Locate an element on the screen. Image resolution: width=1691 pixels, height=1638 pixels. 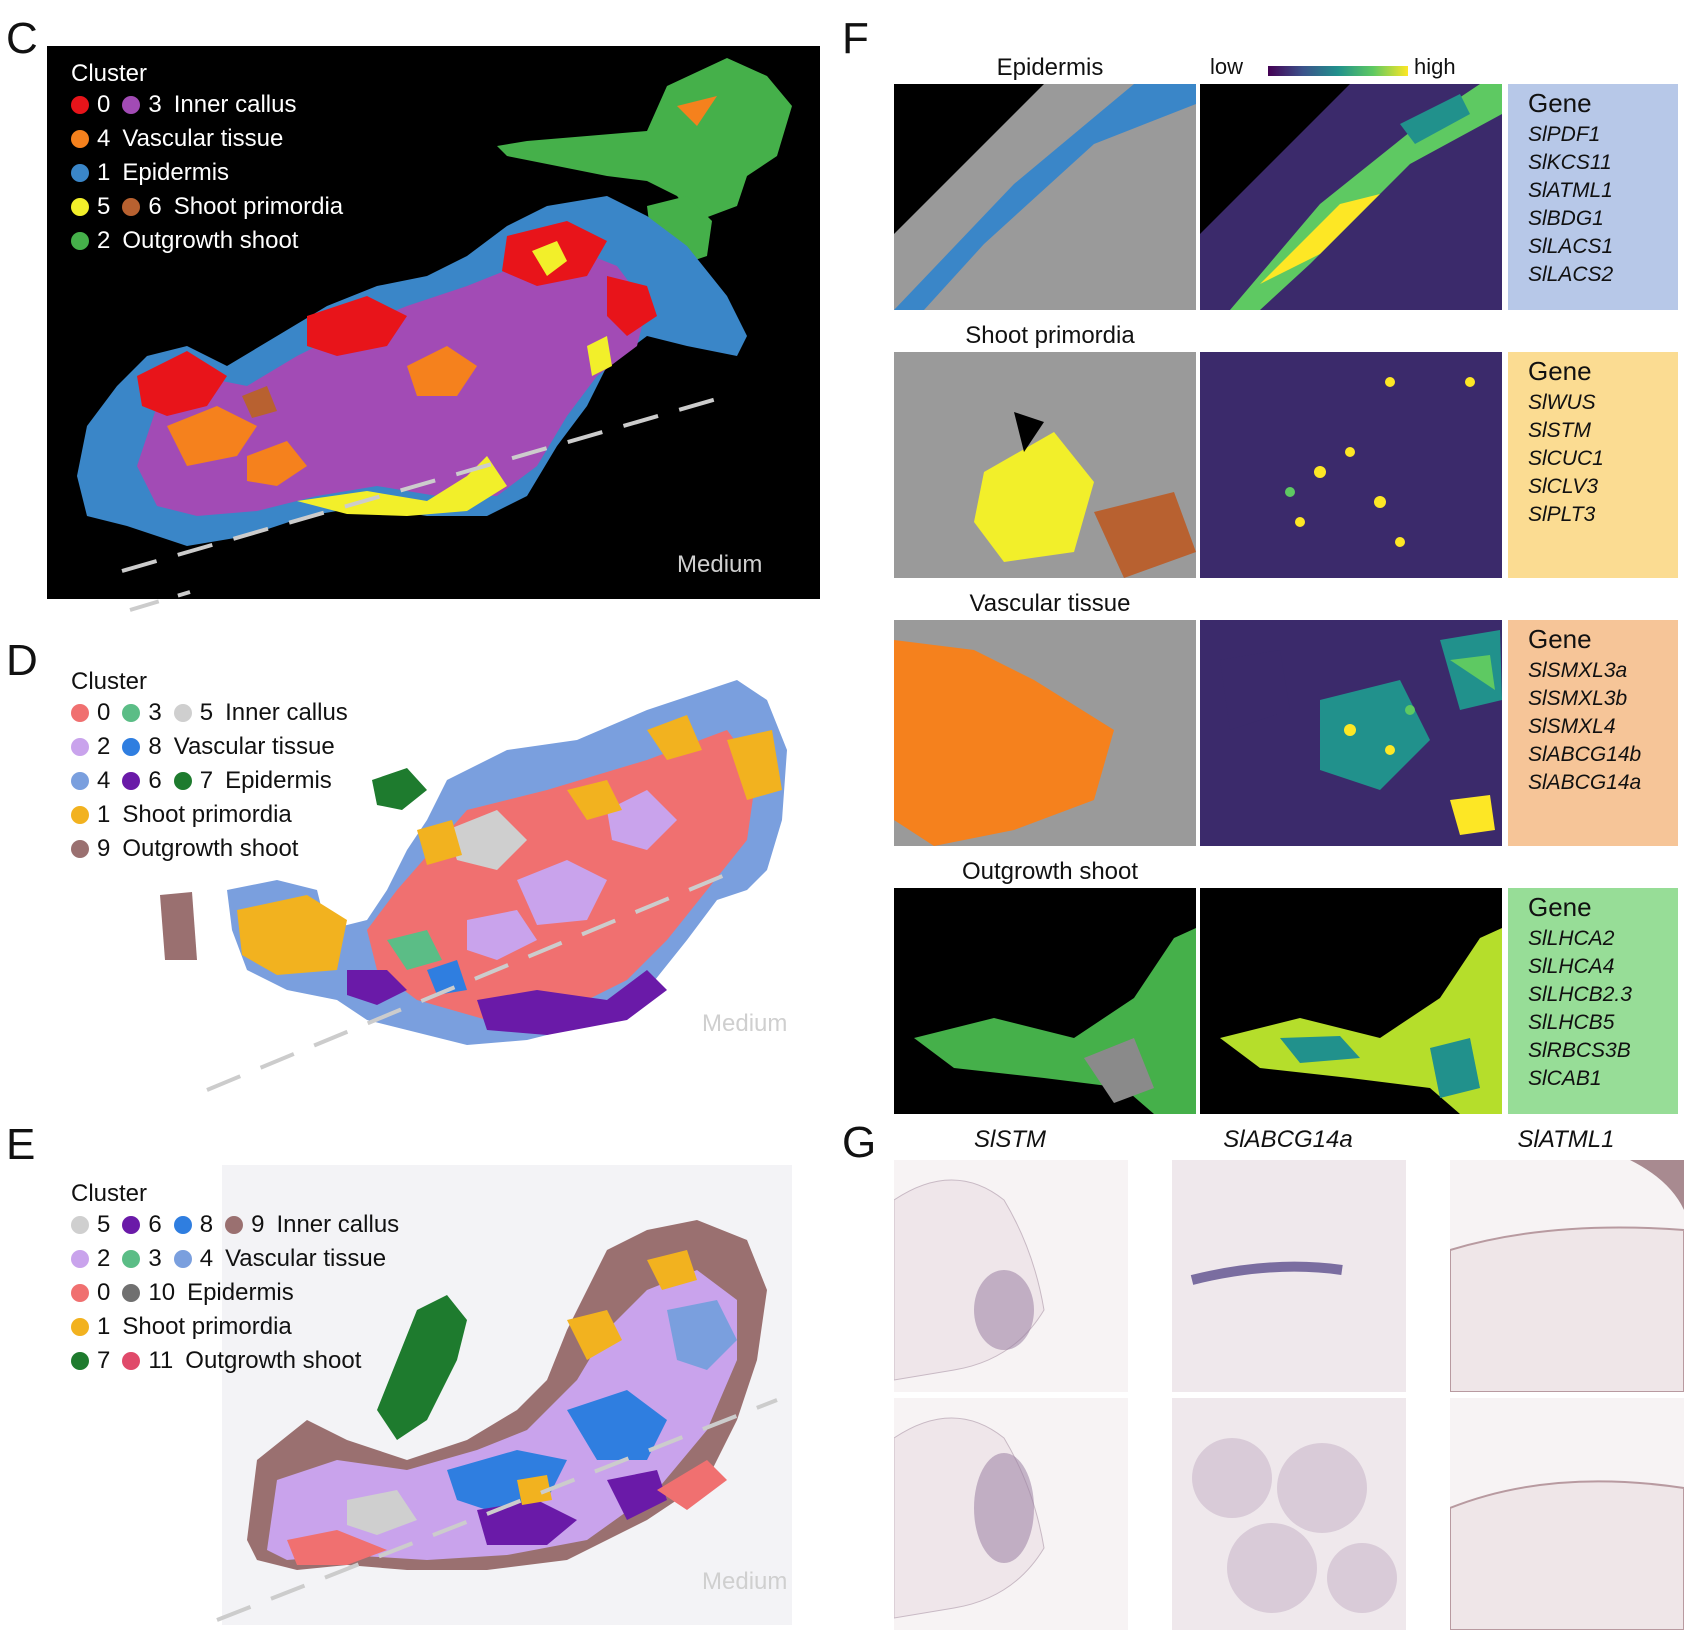
gene-name: SlLACS1 is located at coordinates (1571, 246).